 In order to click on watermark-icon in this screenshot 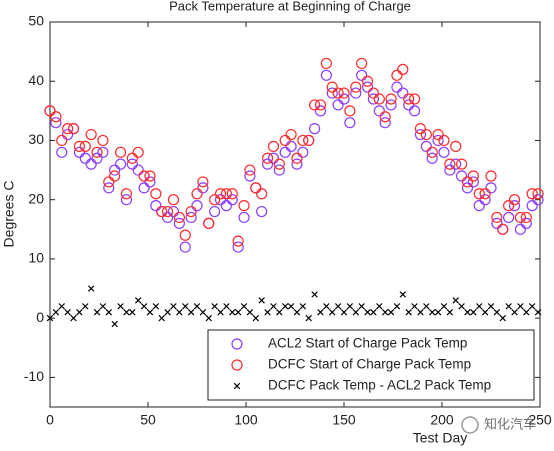, I will do `click(470, 425)`.